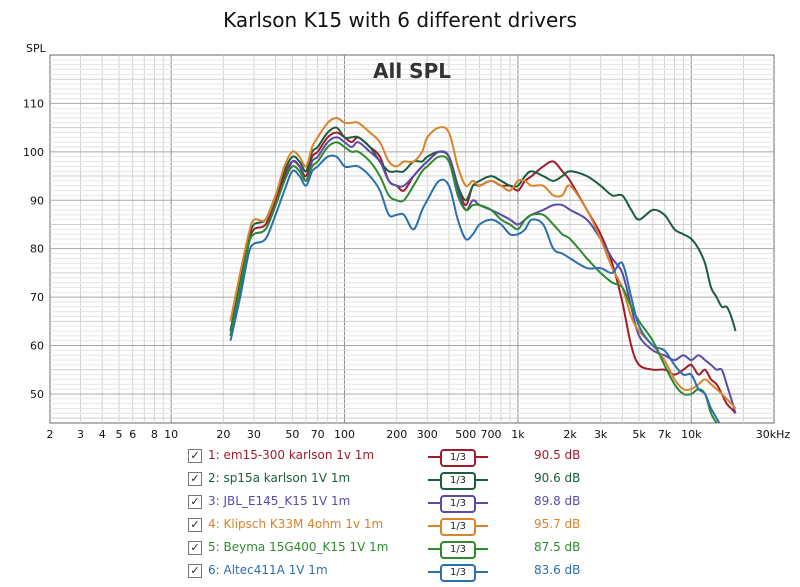 This screenshot has width=800, height=587. I want to click on y-tick-label: 70, so click(37, 297).